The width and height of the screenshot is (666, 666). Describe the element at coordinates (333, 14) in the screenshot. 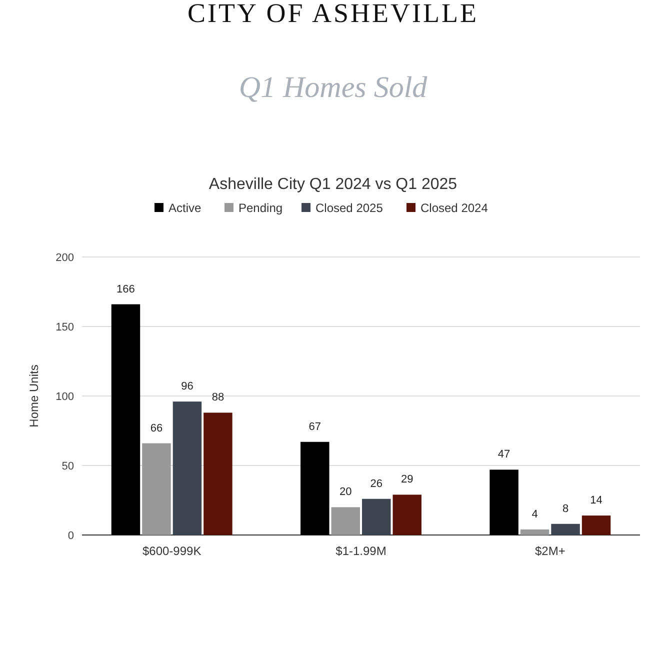

I see `text: CITY OF ASHEVILLE` at that location.